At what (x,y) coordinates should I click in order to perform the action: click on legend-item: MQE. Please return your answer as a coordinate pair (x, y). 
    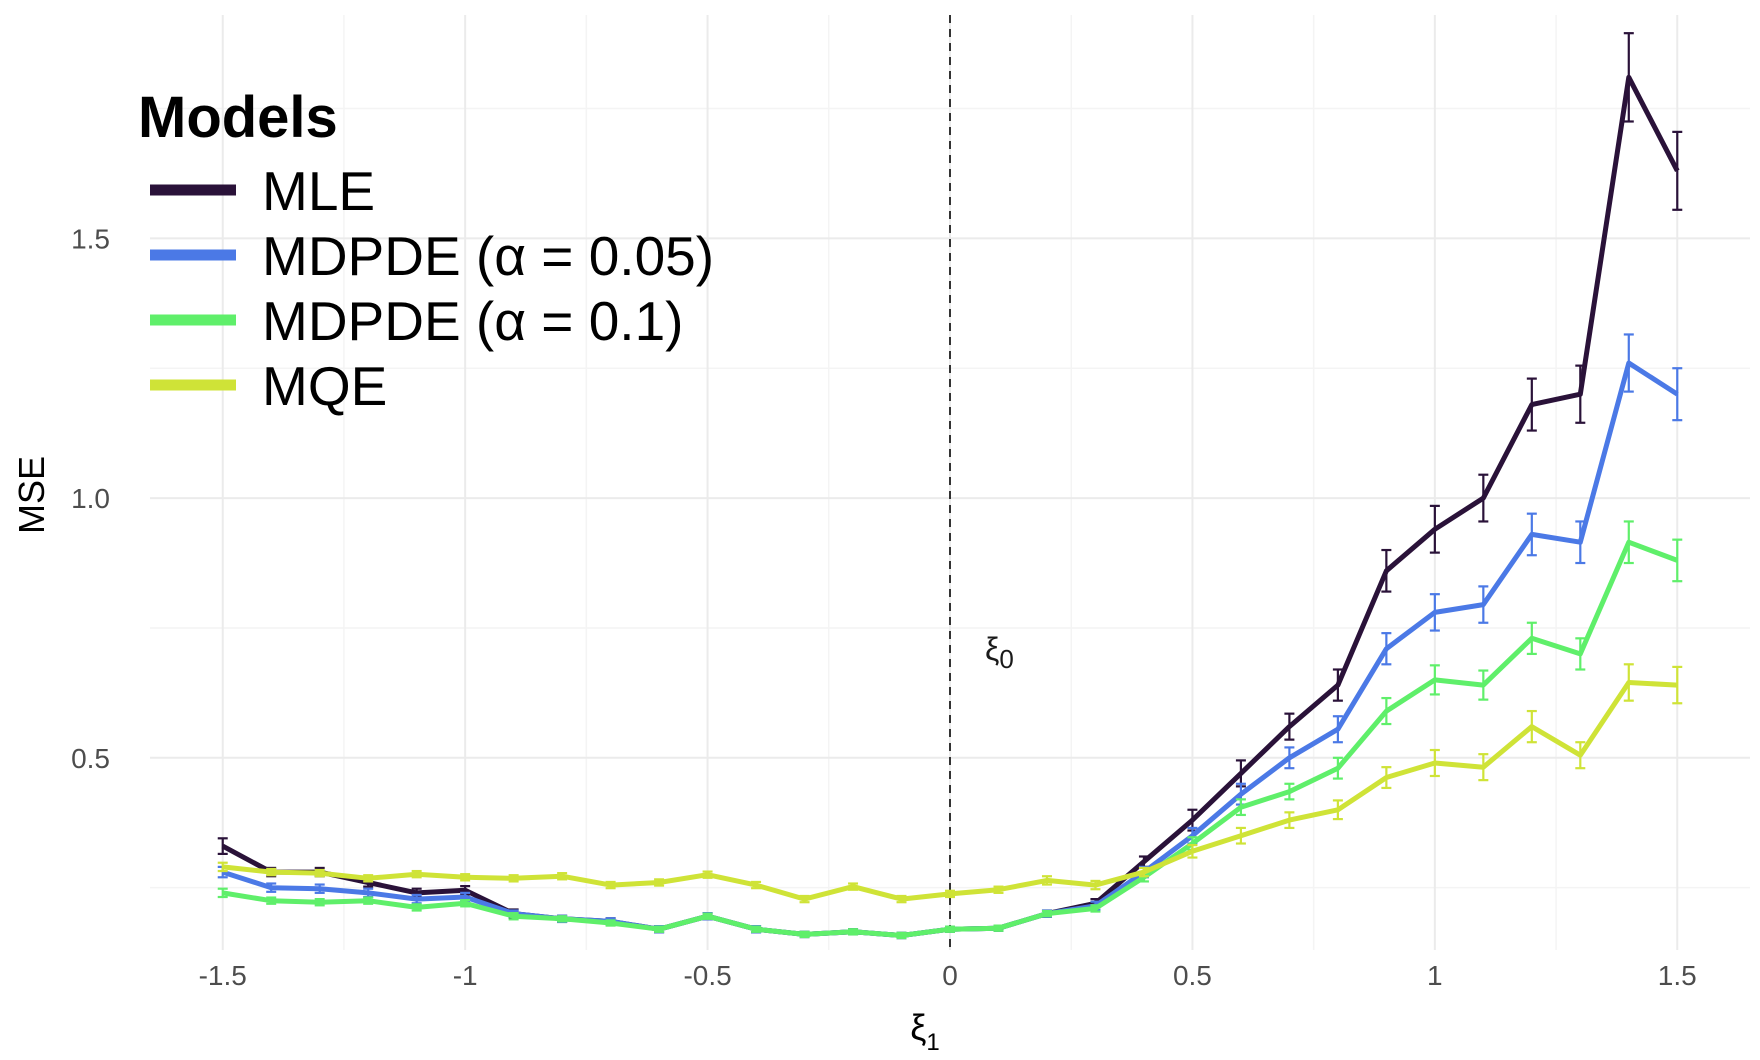
    Looking at the image, I should click on (268, 386).